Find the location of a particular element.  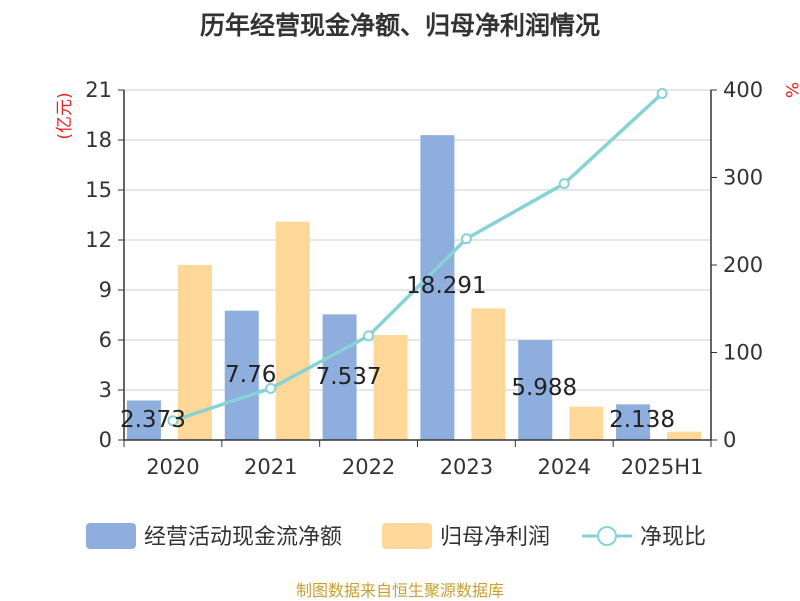

data-label-cash-flow: 7.76 is located at coordinates (250, 375).